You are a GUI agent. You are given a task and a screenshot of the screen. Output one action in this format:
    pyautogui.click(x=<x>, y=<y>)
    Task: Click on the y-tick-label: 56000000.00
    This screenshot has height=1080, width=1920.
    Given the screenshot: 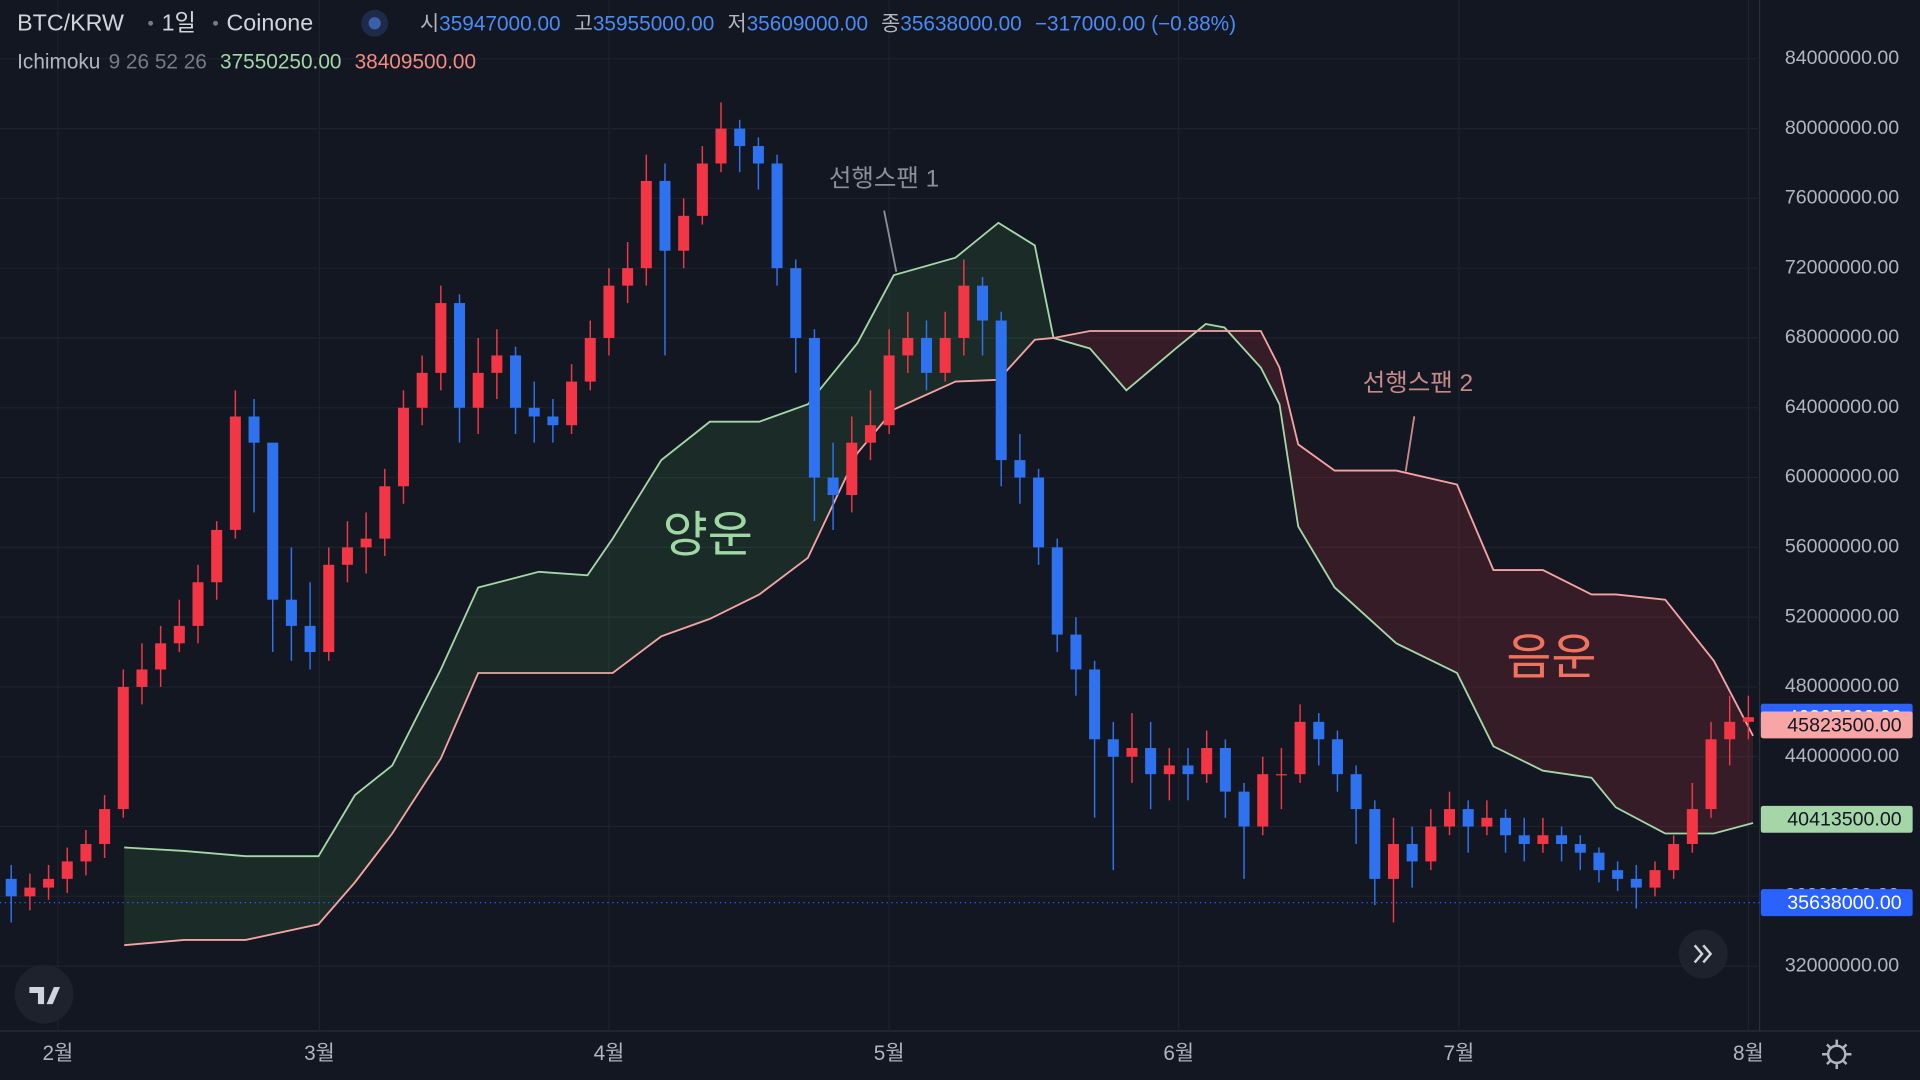 What is the action you would take?
    pyautogui.click(x=1842, y=547)
    